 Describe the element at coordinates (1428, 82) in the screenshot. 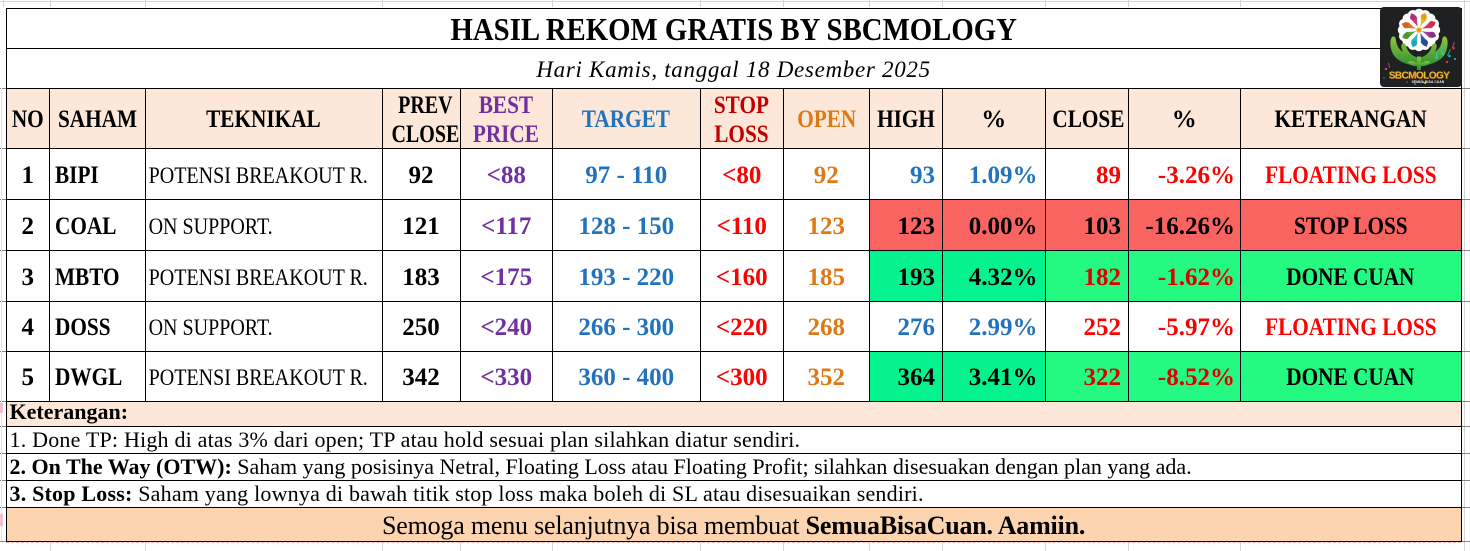

I see `svg-text: SEMUA BISA CUAN` at that location.